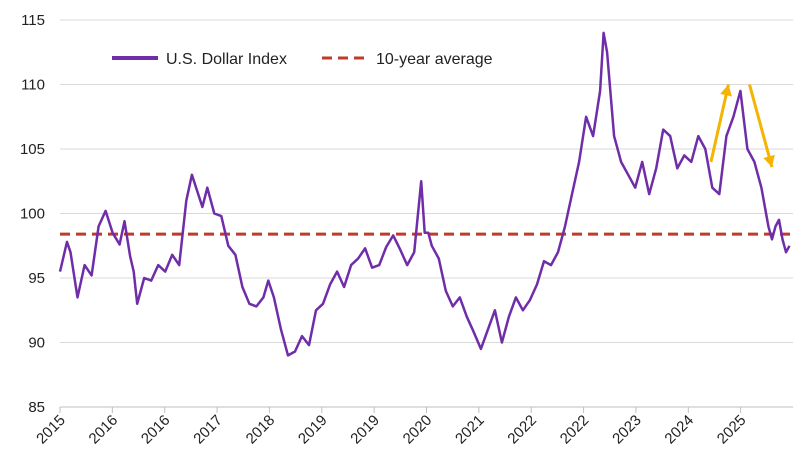 This screenshot has width=800, height=476. I want to click on x-tick-label: 2015, so click(51, 430).